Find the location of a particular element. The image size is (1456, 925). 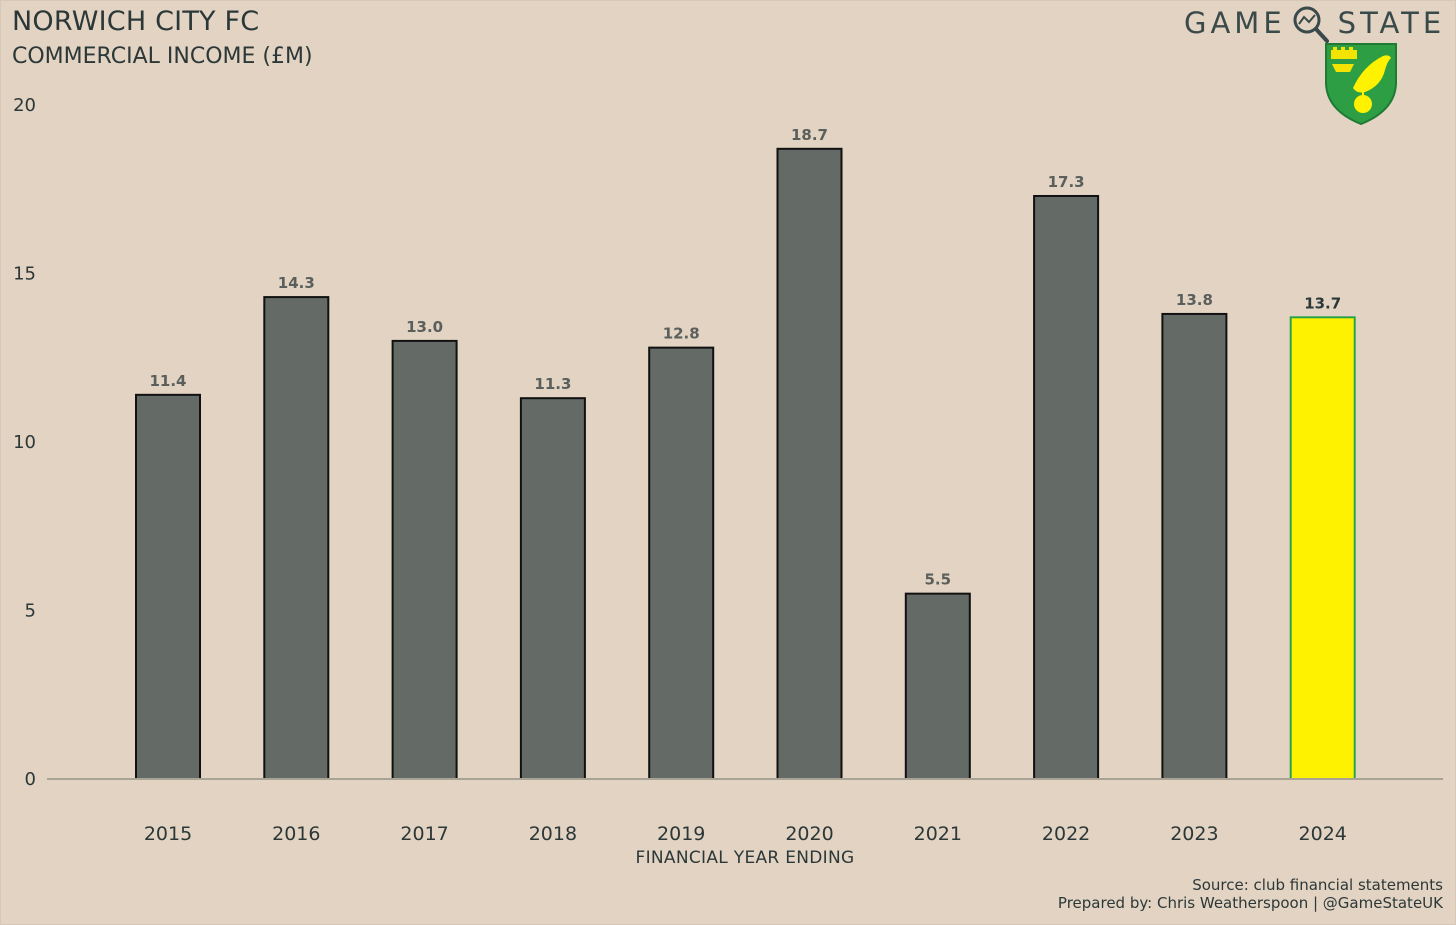

x-tick-label-2023: 2023 is located at coordinates (1194, 834).